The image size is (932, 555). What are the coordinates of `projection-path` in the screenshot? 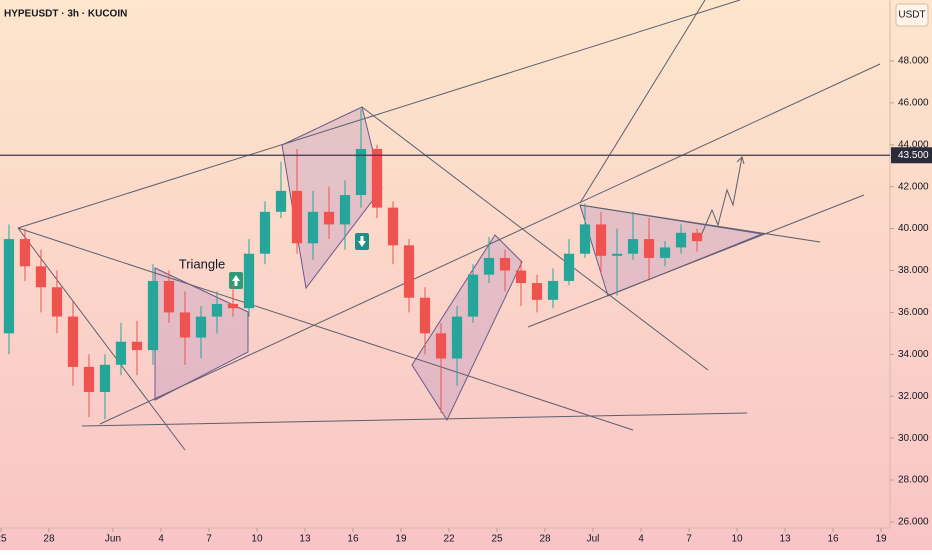 It's located at (721, 197).